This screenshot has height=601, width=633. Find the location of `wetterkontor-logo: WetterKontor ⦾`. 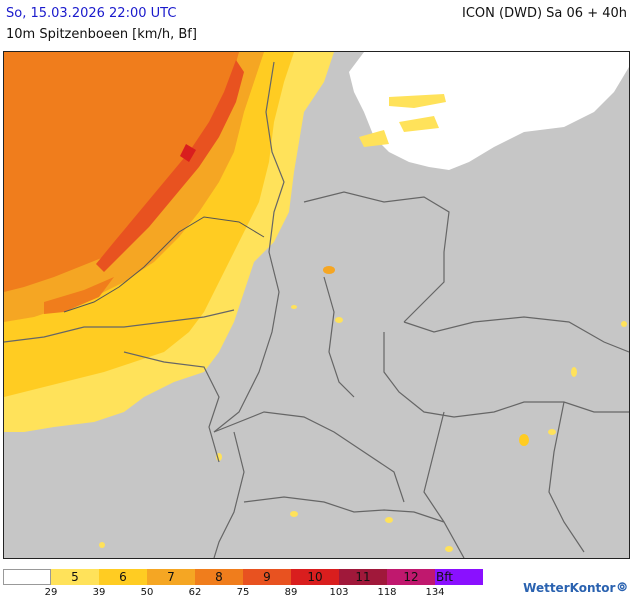

wetterkontor-logo: WetterKontor ⦾ is located at coordinates (575, 587).